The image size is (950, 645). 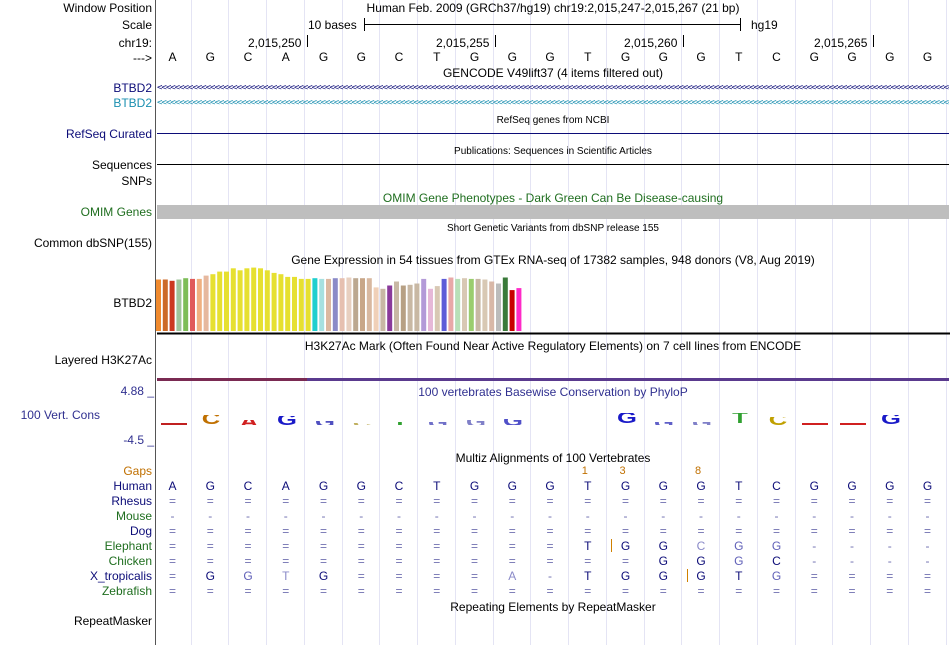 I want to click on h3k27ac-signal, so click(x=628, y=379).